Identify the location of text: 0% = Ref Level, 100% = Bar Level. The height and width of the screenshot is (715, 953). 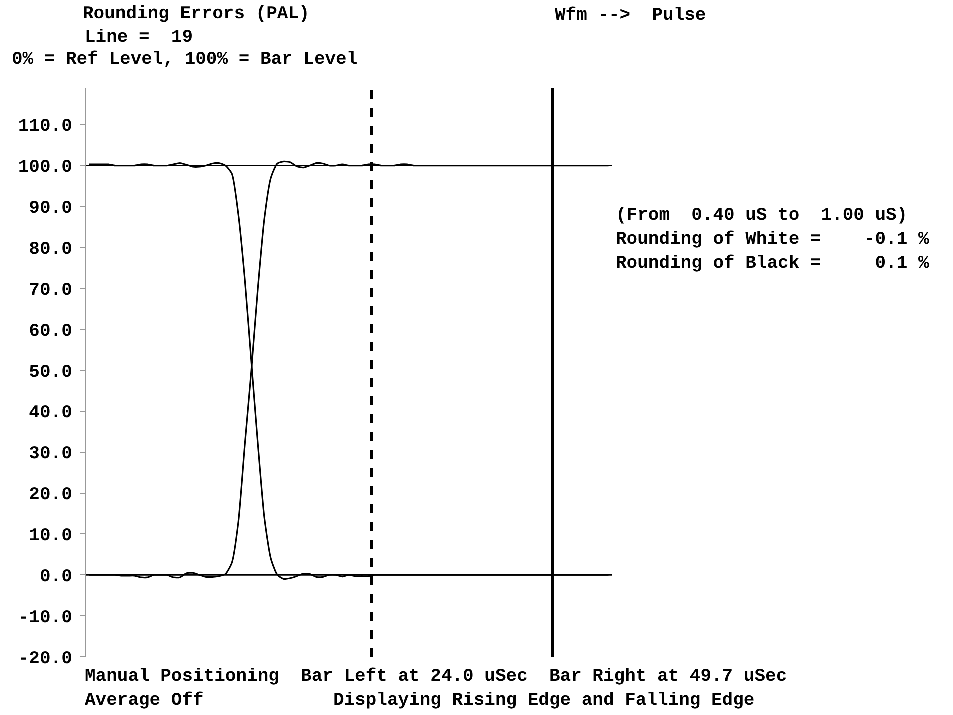
(185, 60).